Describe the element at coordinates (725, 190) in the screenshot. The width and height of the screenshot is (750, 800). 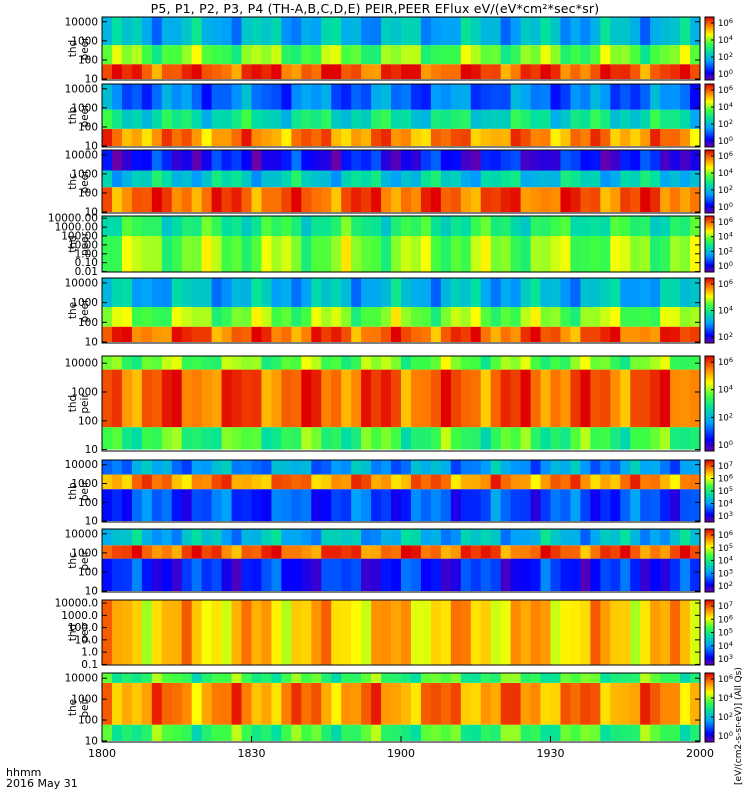
I see `colorbar-tick-label: 10²` at that location.